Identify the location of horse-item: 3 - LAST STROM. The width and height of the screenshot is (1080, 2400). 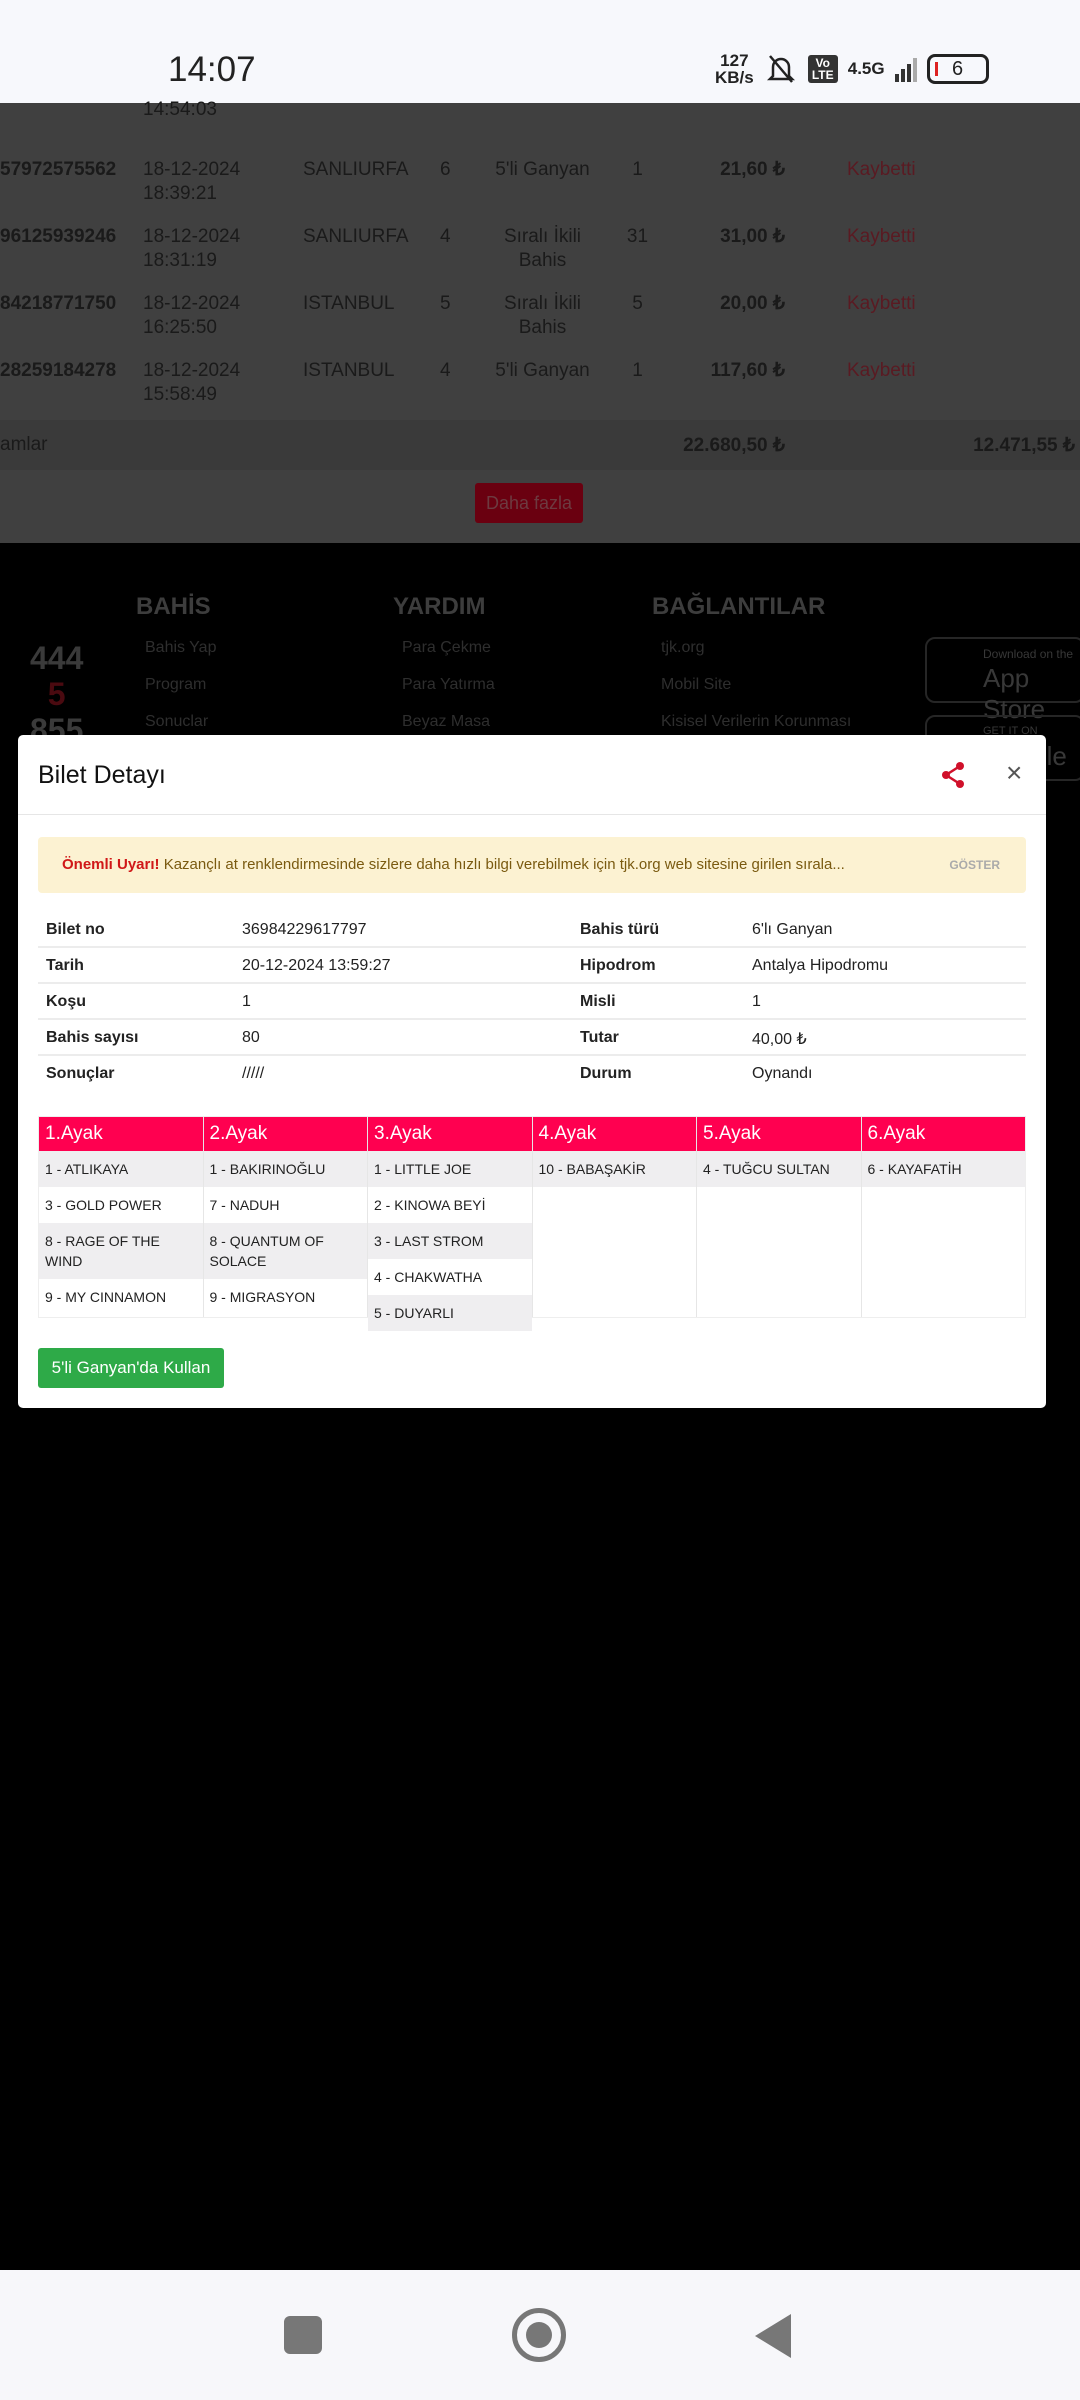
(450, 1241).